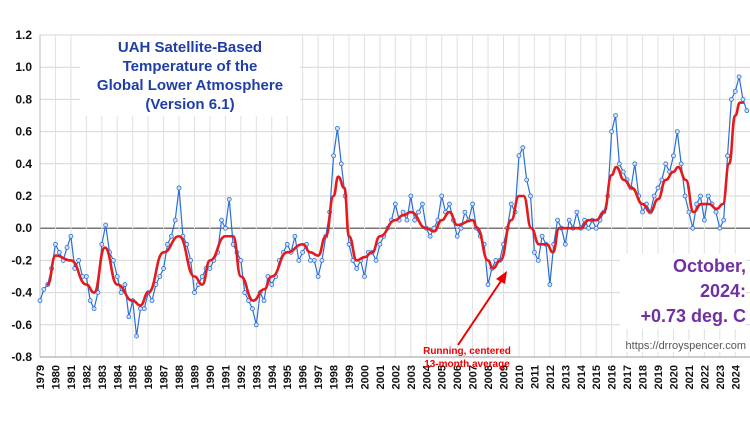  What do you see at coordinates (190, 85) in the screenshot?
I see `title-line: Global Lower Atmosphere` at bounding box center [190, 85].